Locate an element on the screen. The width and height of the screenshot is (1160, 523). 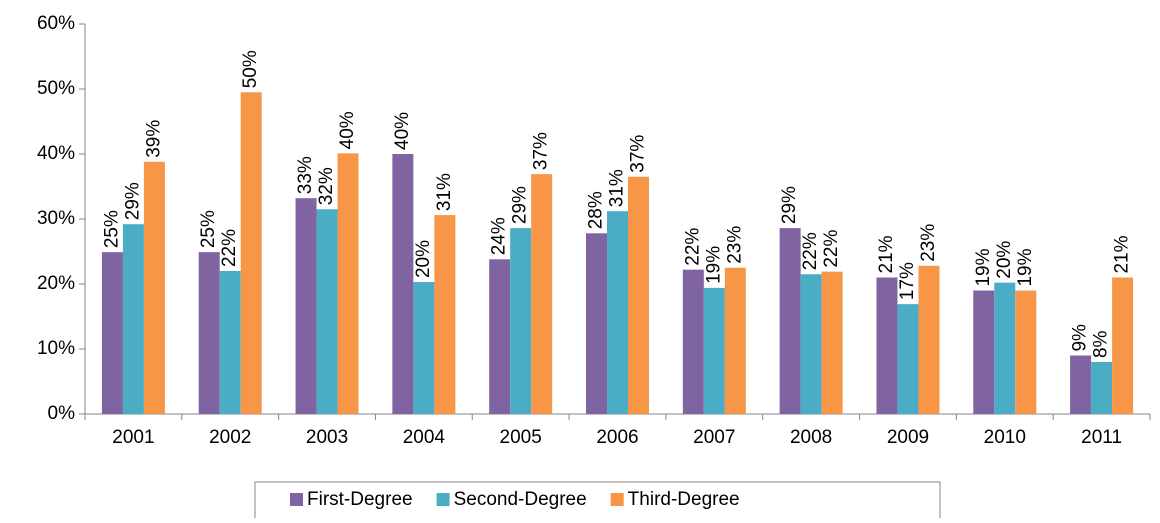
x-tick-label: 2008 is located at coordinates (811, 437).